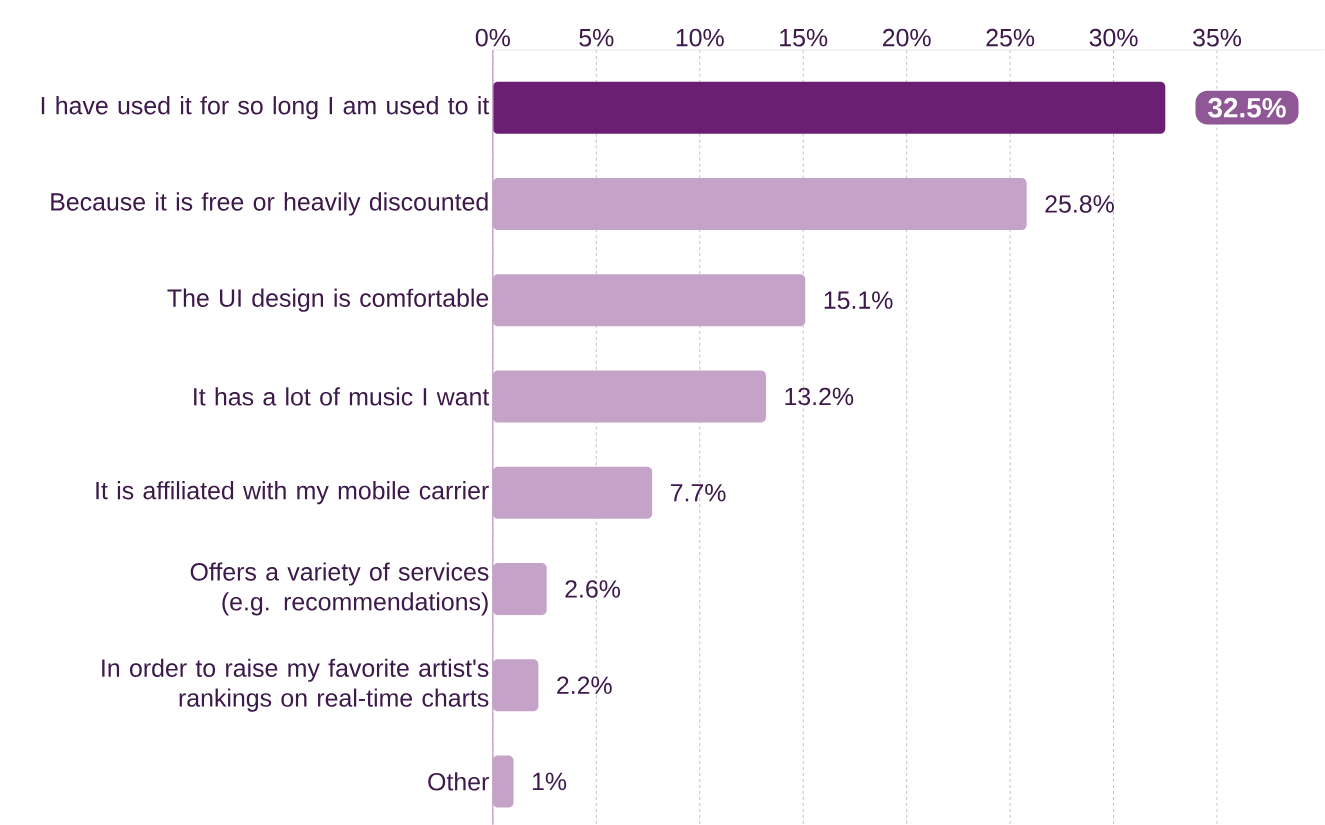  Describe the element at coordinates (596, 37) in the screenshot. I see `x-tick-label: 5%` at that location.